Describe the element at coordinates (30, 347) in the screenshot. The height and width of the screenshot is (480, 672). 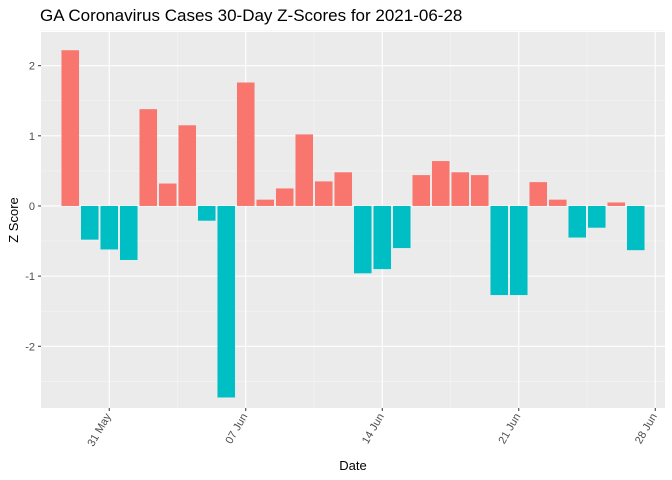
I see `y-tick-label: -2` at that location.